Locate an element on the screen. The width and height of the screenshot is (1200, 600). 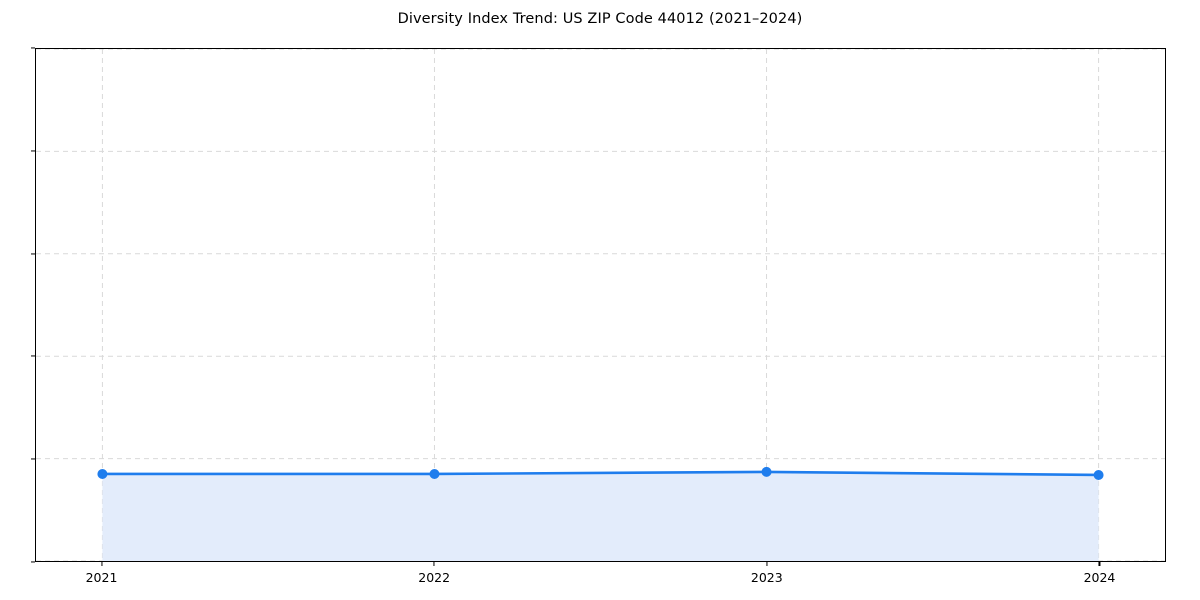
series-diversity-index is located at coordinates (600, 513).